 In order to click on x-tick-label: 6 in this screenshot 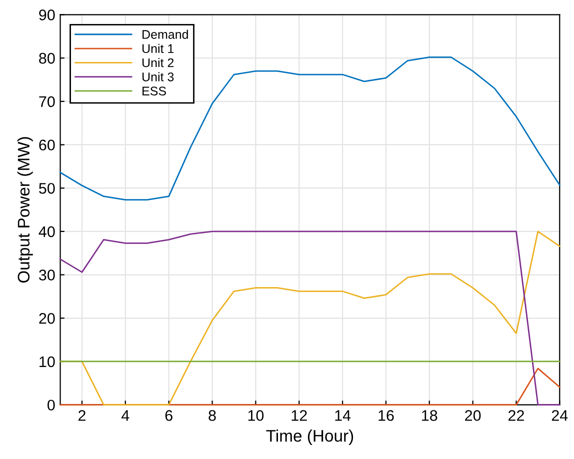, I will do `click(168, 415)`.